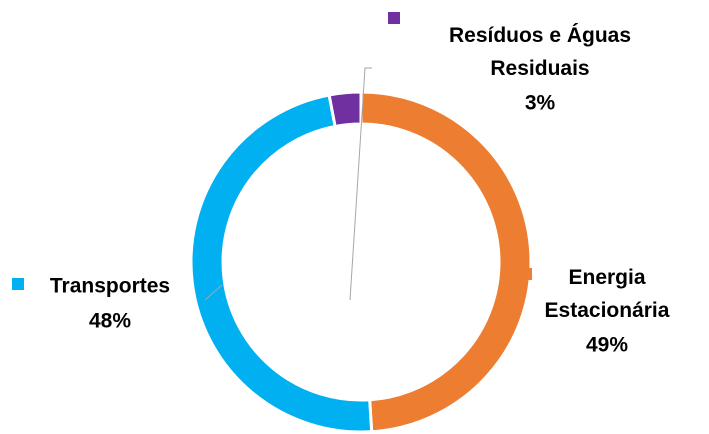  I want to click on donut-slice, so click(345, 109).